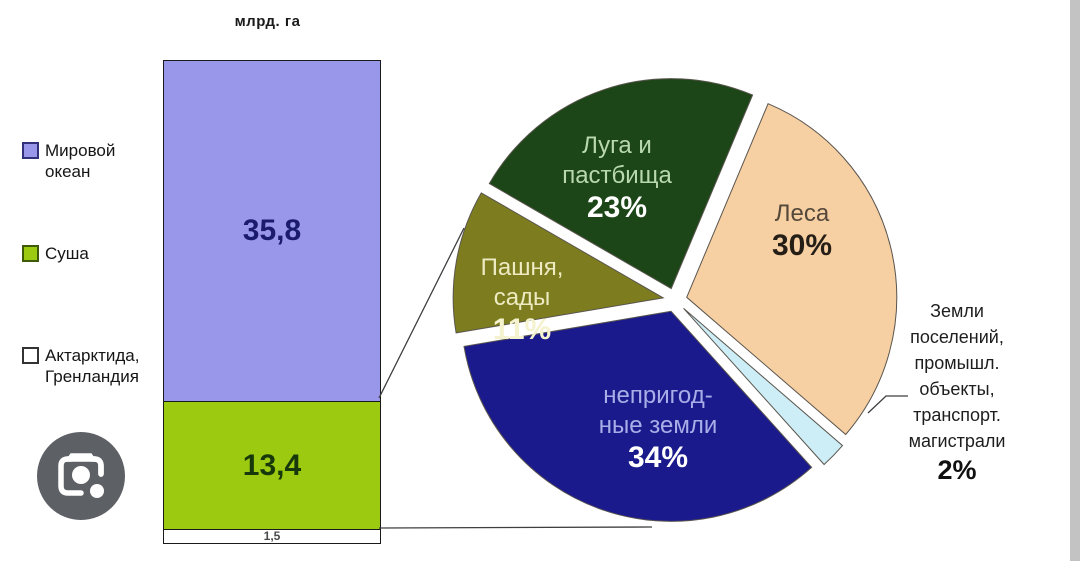 The image size is (1080, 561). I want to click on pie-slice-label-line: транспорт., so click(957, 415).